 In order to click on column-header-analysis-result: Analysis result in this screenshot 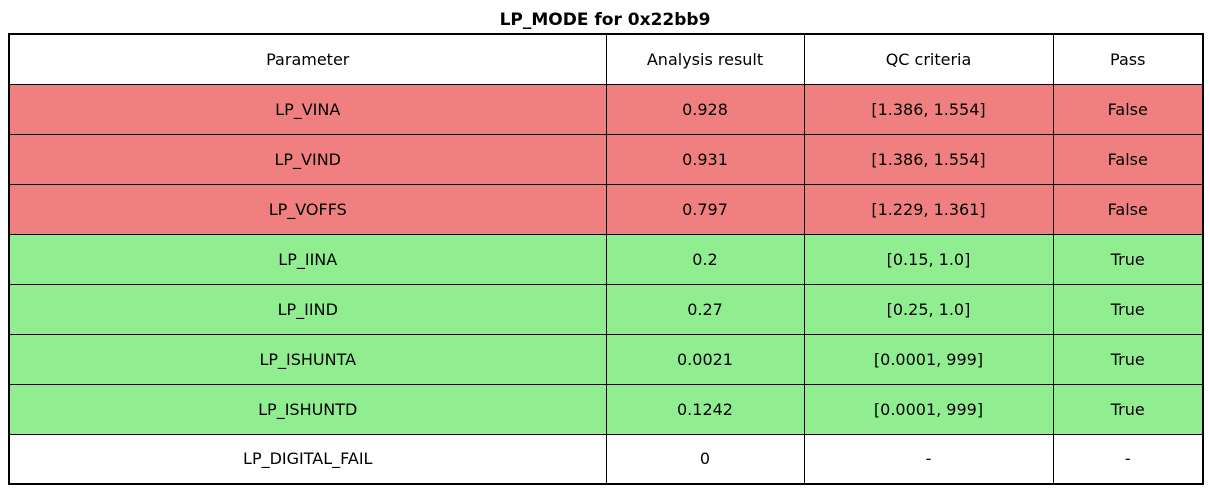, I will do `click(705, 59)`.